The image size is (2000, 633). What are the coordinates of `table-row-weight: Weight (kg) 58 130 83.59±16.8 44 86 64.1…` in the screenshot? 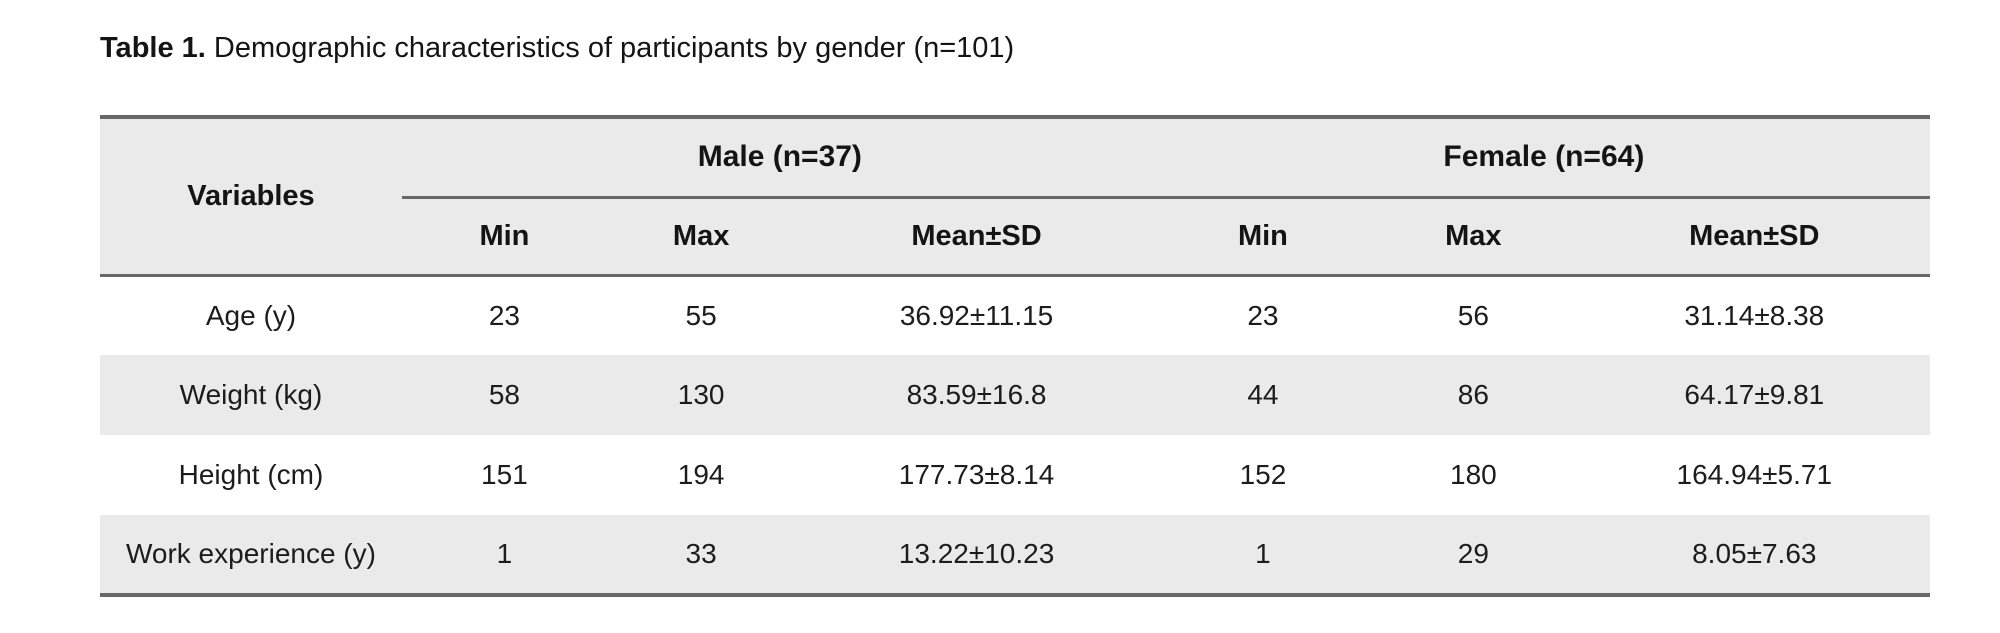 It's located at (1015, 395).